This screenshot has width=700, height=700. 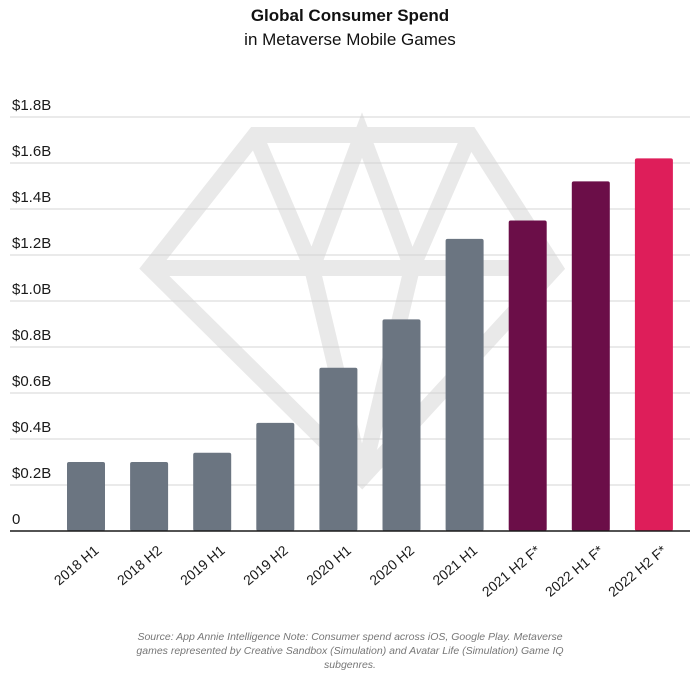 I want to click on chart-subtitle: in Metaverse Mobile Games, so click(x=350, y=39).